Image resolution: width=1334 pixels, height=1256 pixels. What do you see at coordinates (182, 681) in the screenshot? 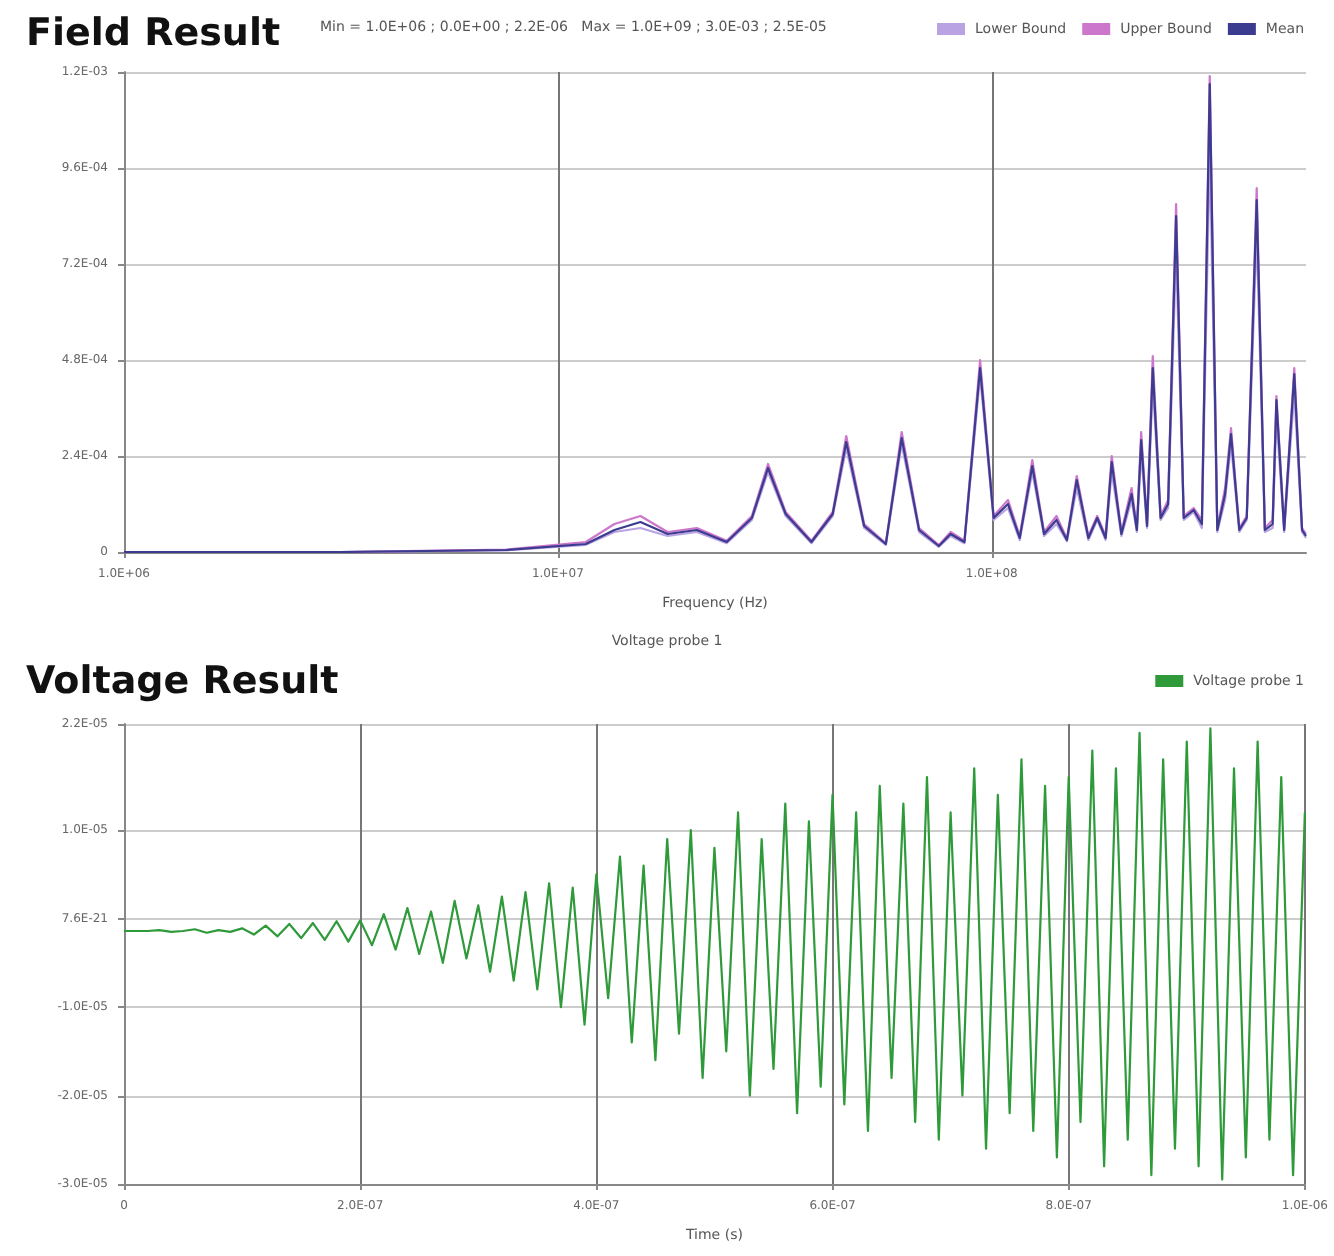
I see `chart-title: Voltage Result` at bounding box center [182, 681].